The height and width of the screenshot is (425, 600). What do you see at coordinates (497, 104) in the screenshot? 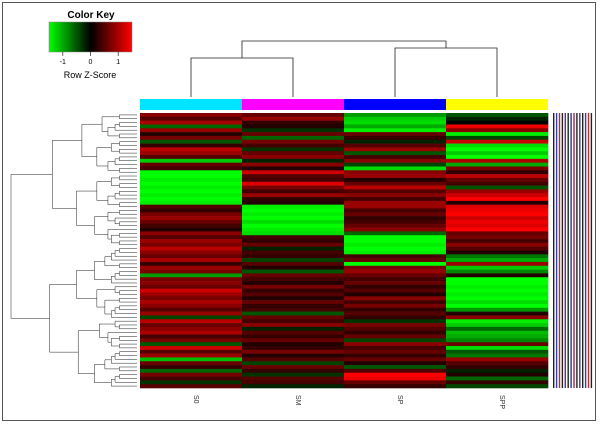
I see `column-side-color` at bounding box center [497, 104].